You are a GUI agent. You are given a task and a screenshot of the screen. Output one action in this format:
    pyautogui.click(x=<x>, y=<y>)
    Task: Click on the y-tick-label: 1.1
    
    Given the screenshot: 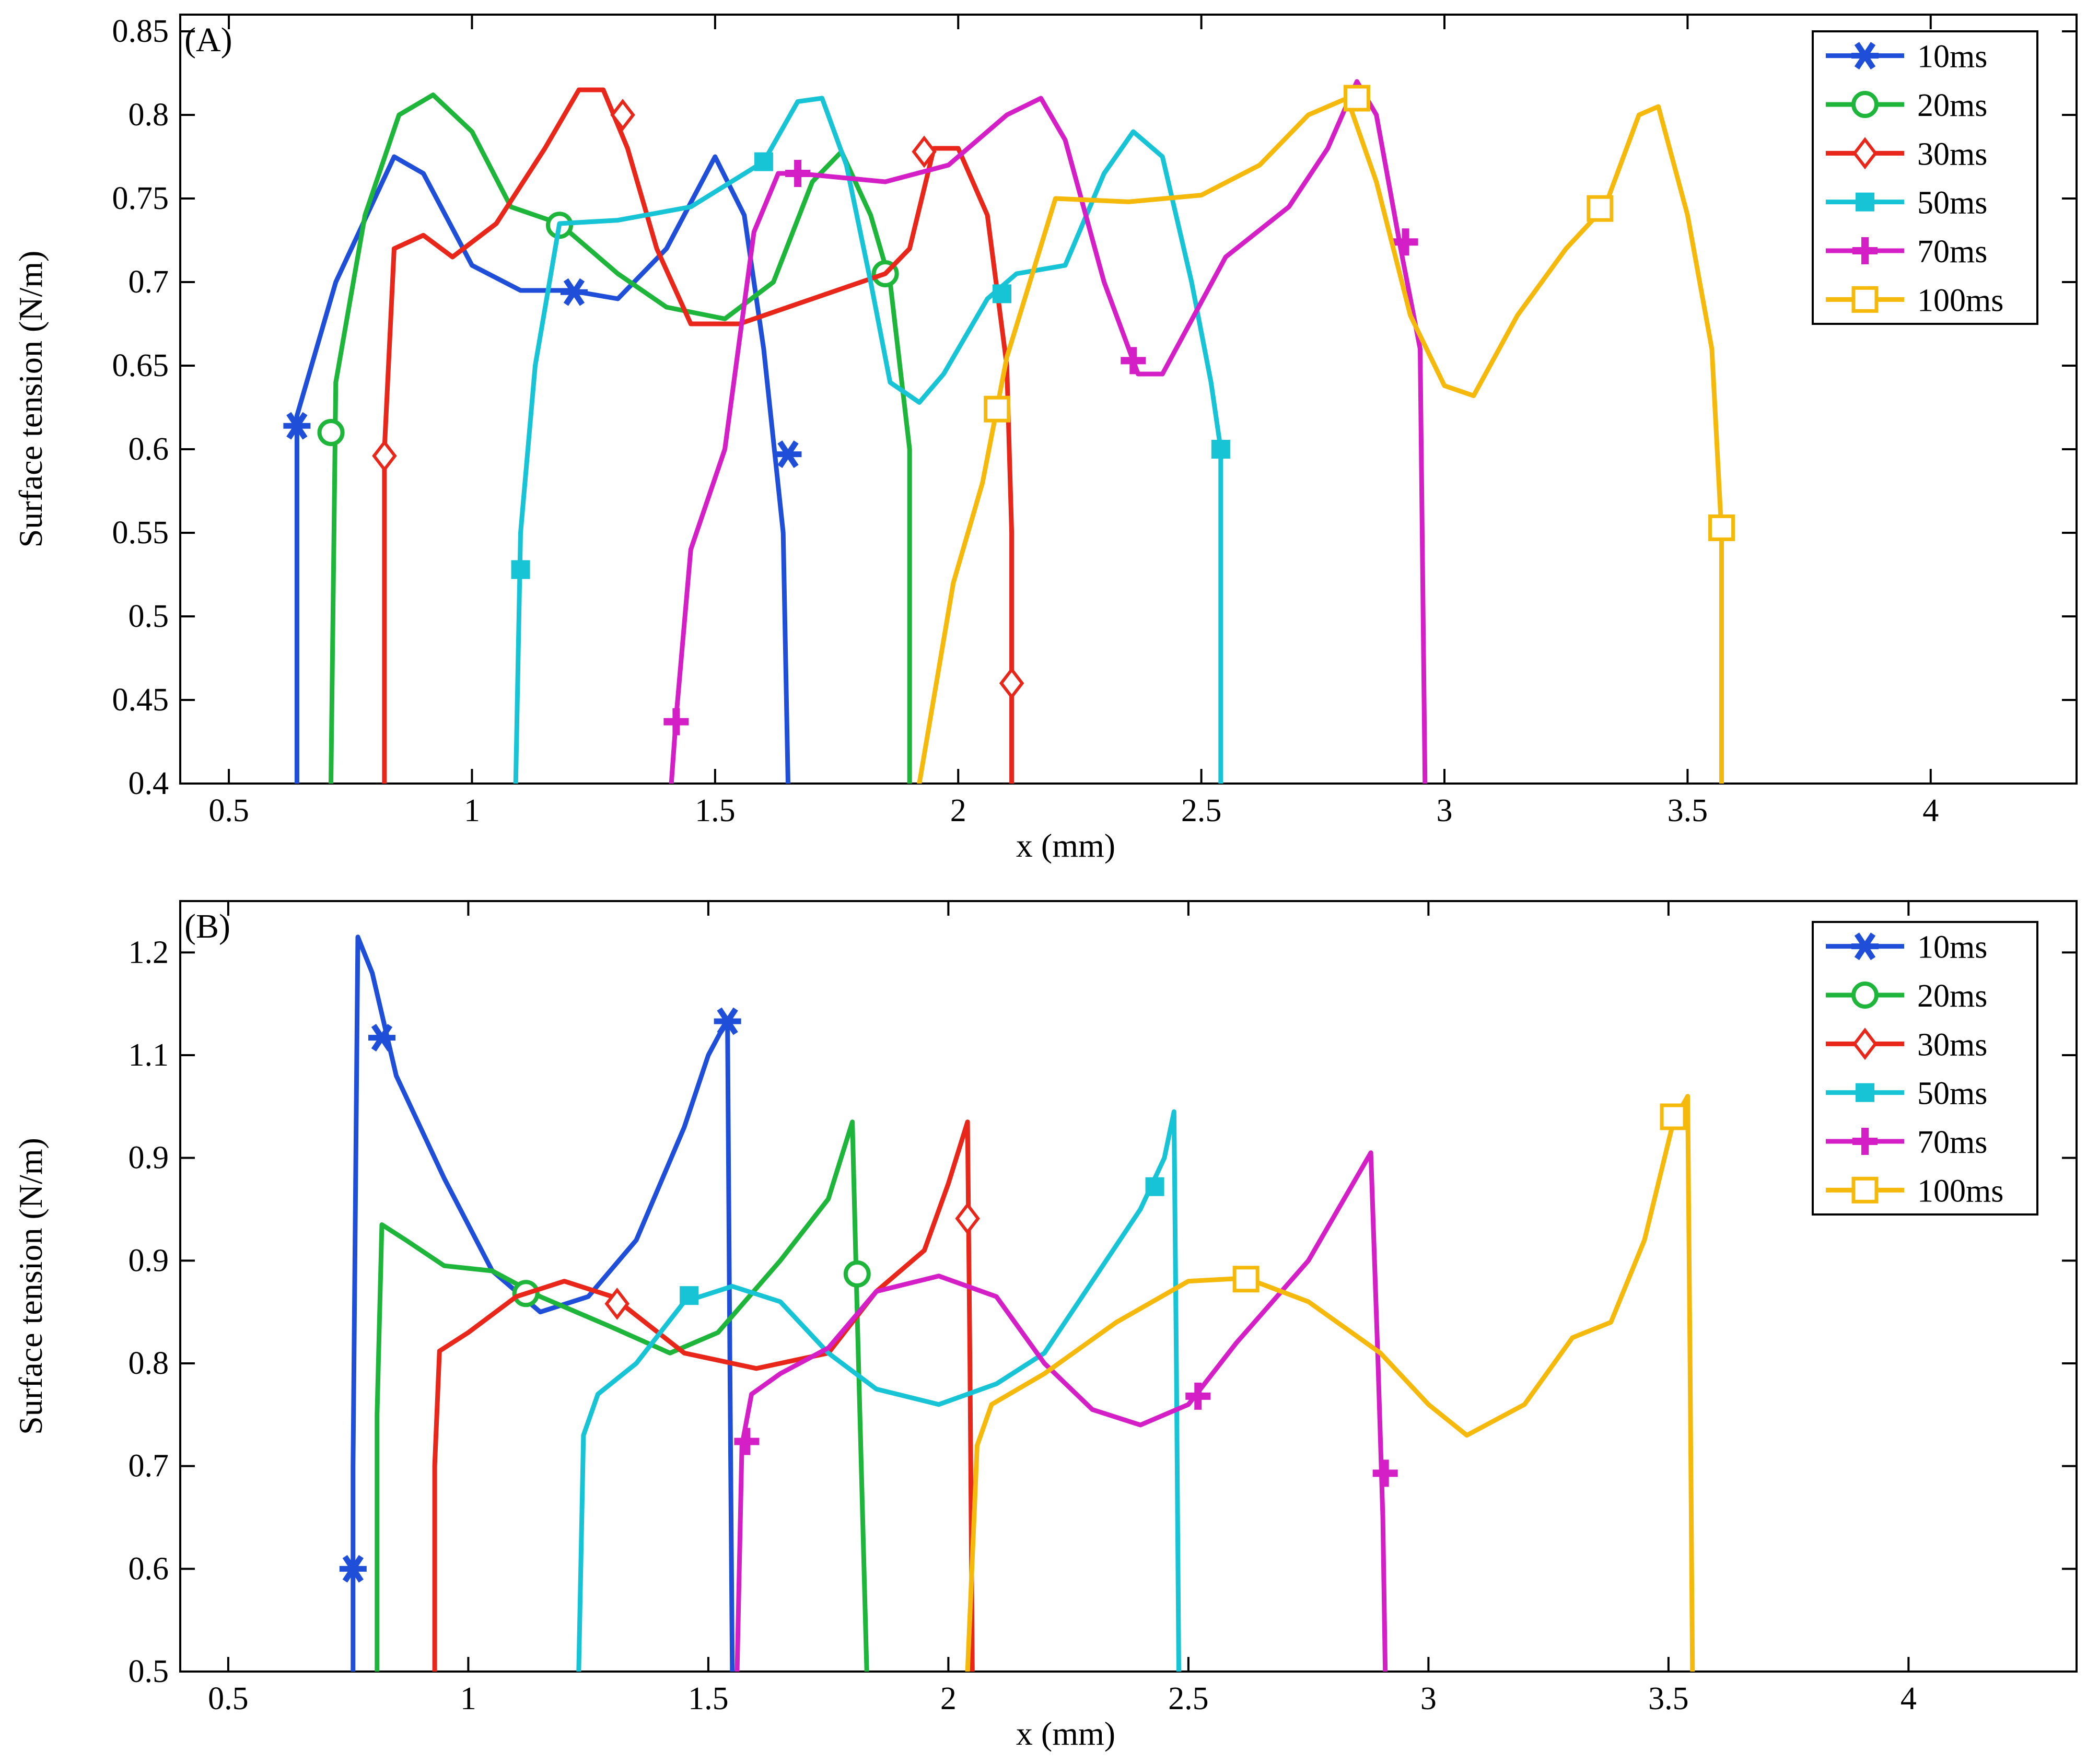 What is the action you would take?
    pyautogui.click(x=149, y=1055)
    